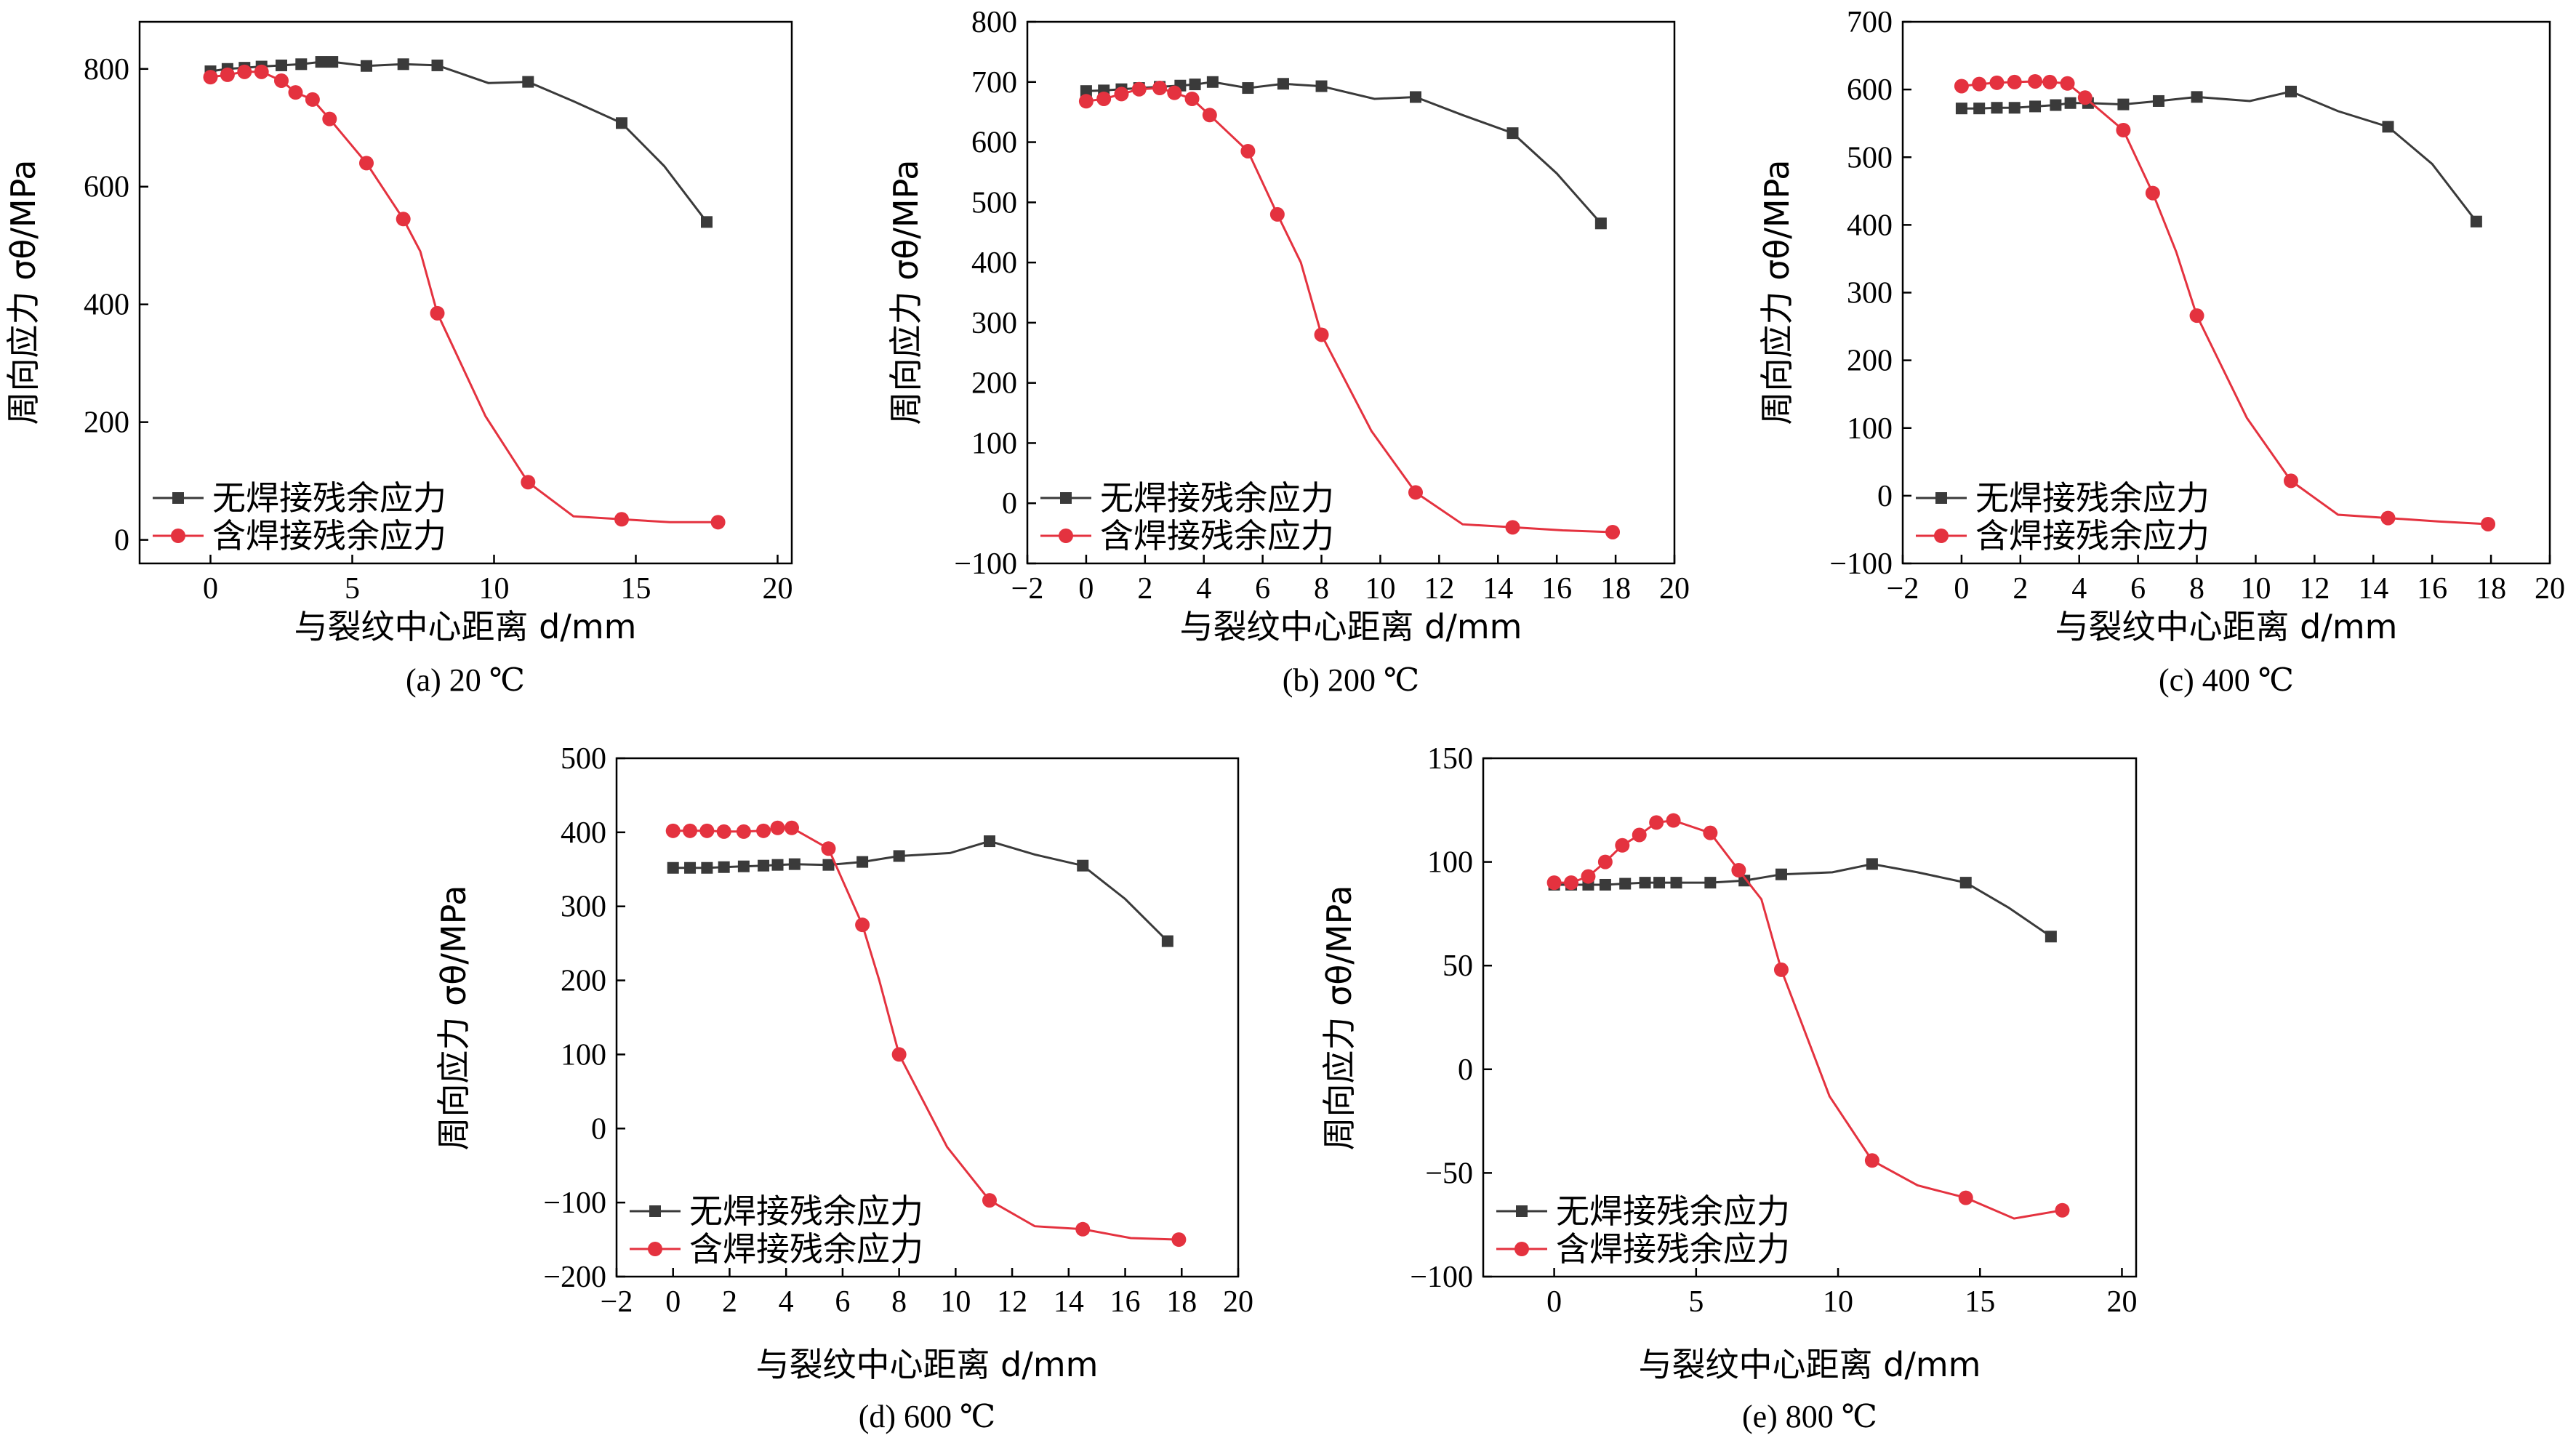 The image size is (2576, 1446). What do you see at coordinates (1458, 966) in the screenshot?
I see `y-tick-label: 50` at bounding box center [1458, 966].